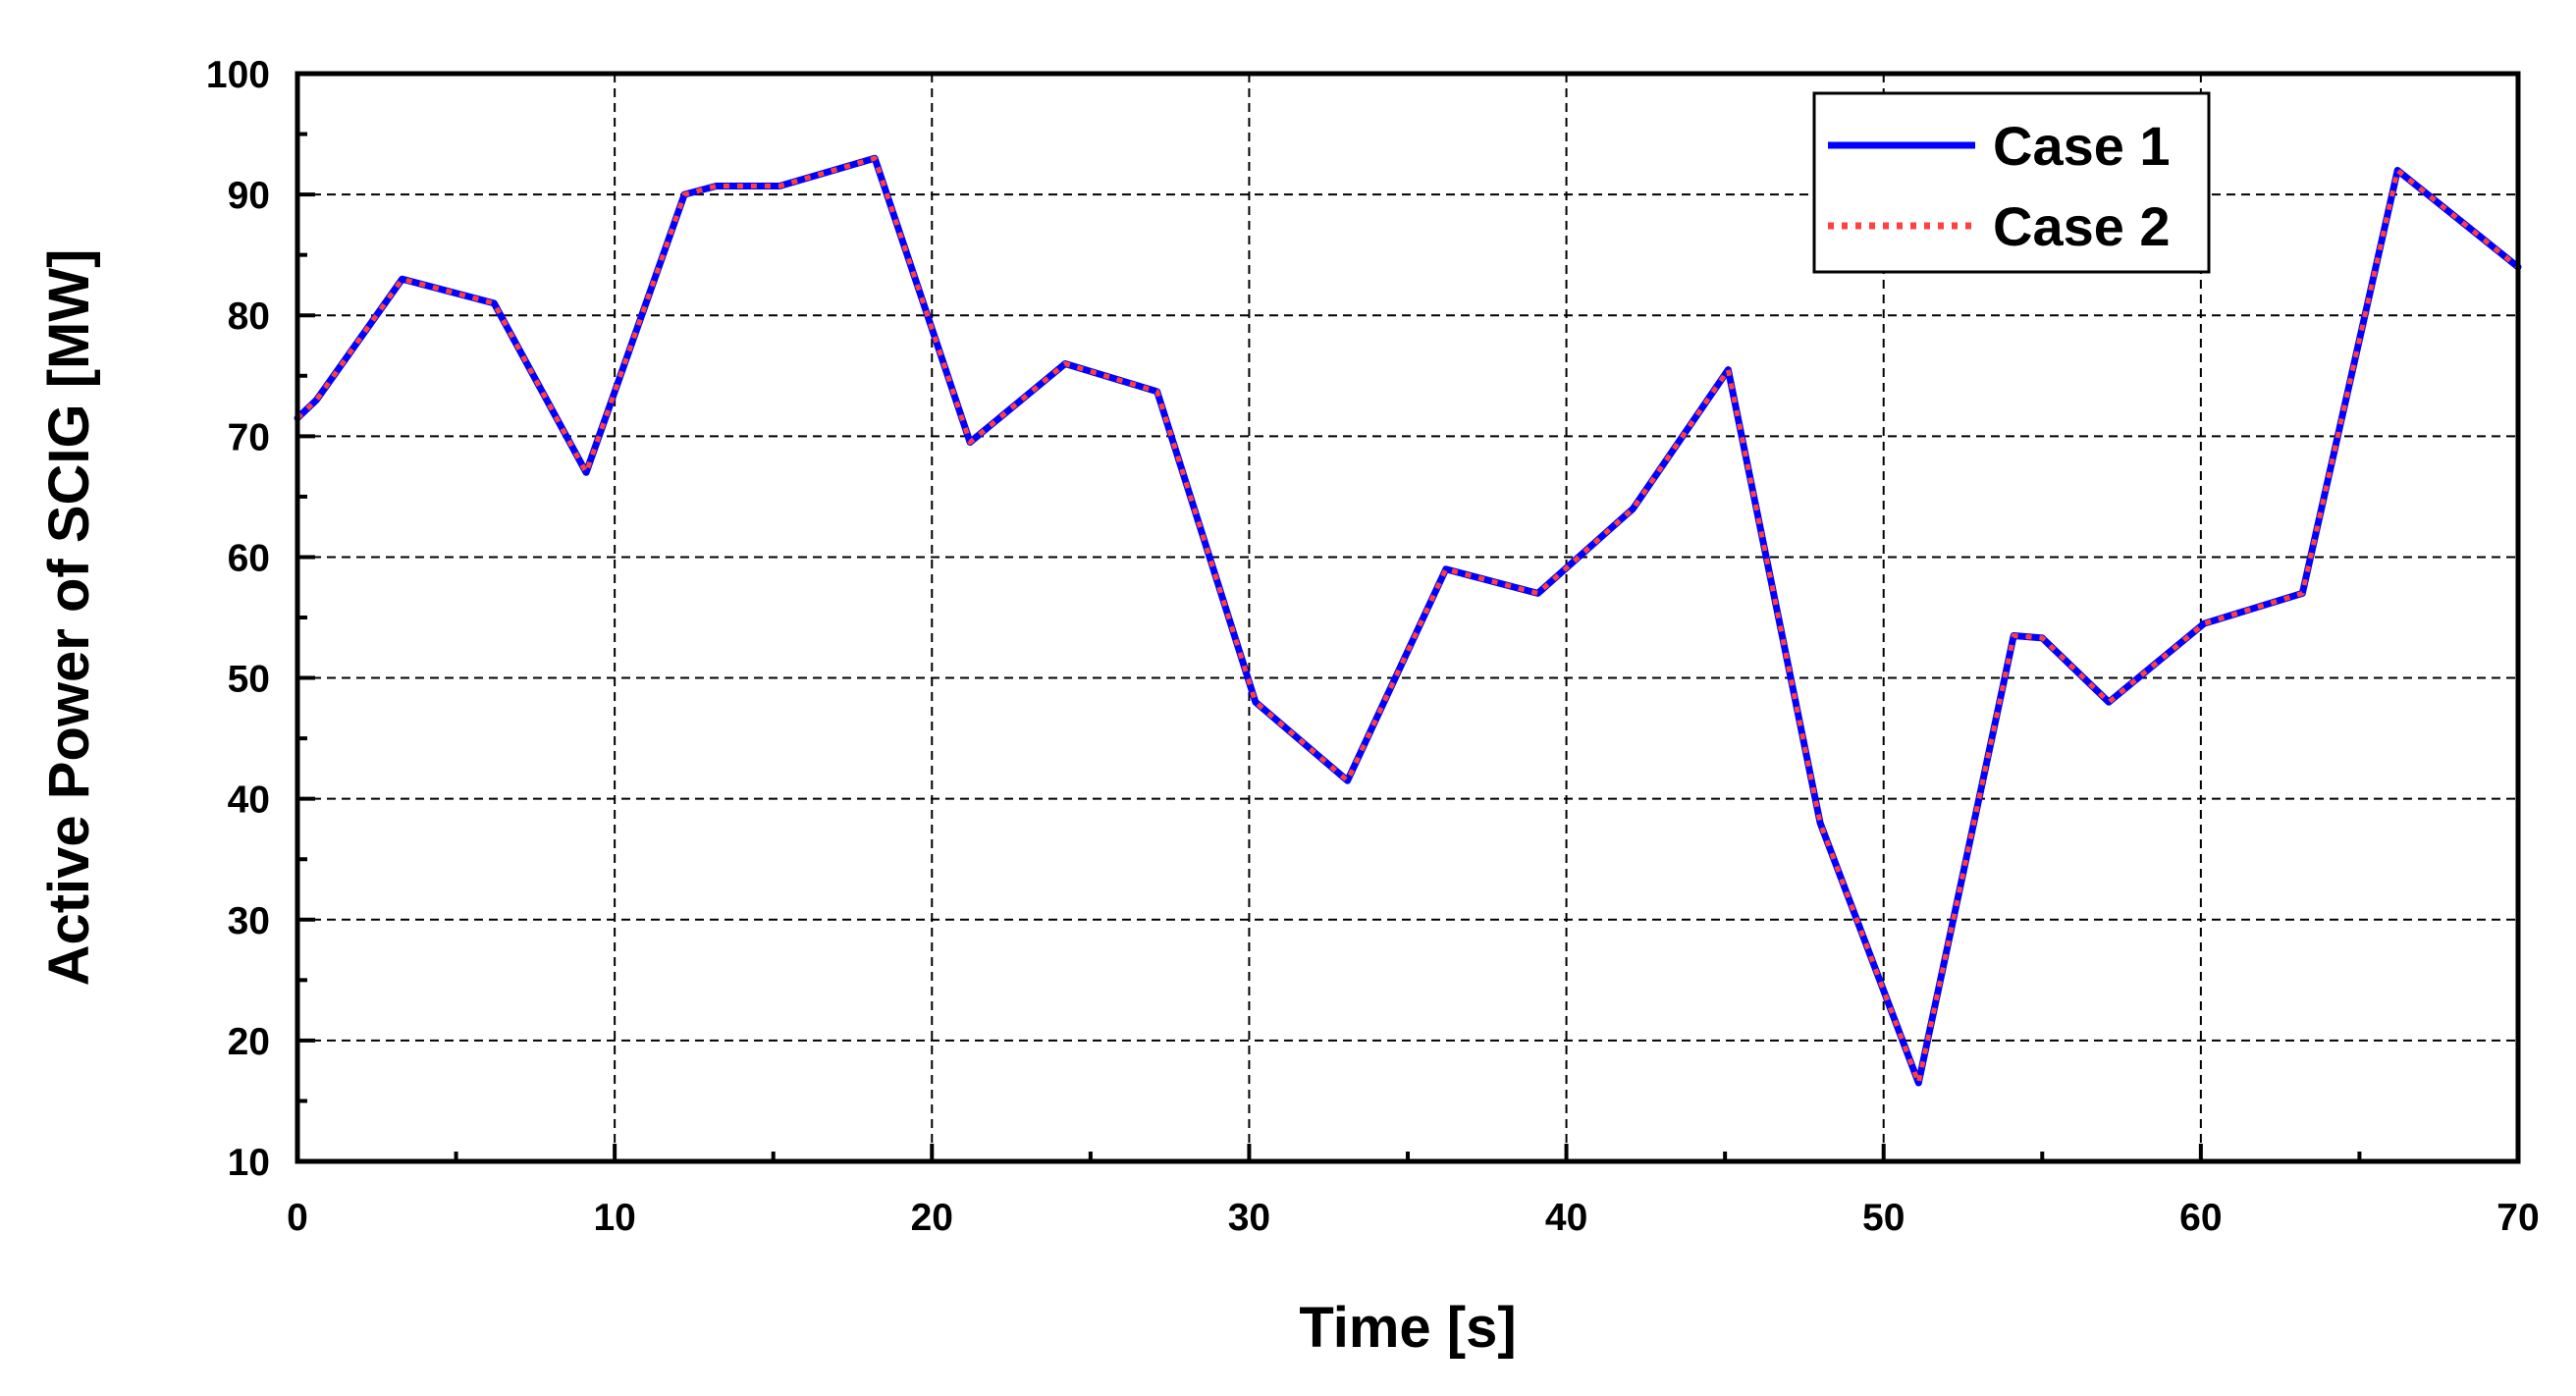 Image resolution: width=2576 pixels, height=1396 pixels. What do you see at coordinates (2082, 146) in the screenshot?
I see `legend-label-case-1: Case 1` at bounding box center [2082, 146].